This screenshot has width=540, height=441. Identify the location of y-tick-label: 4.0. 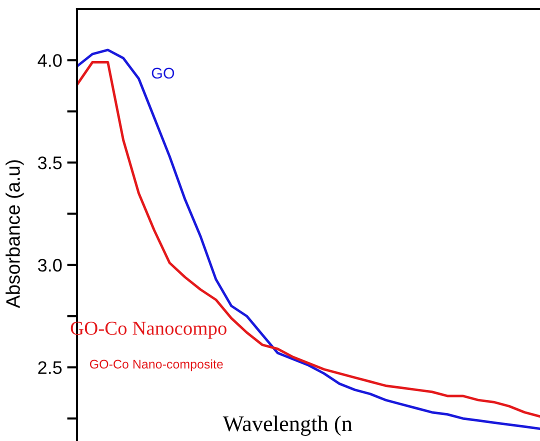
(50, 60).